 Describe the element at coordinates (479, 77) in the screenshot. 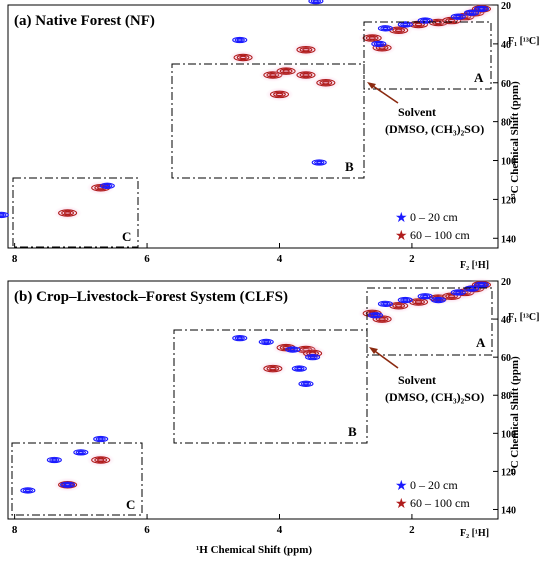

I see `panel-a-region-a-label: A` at that location.